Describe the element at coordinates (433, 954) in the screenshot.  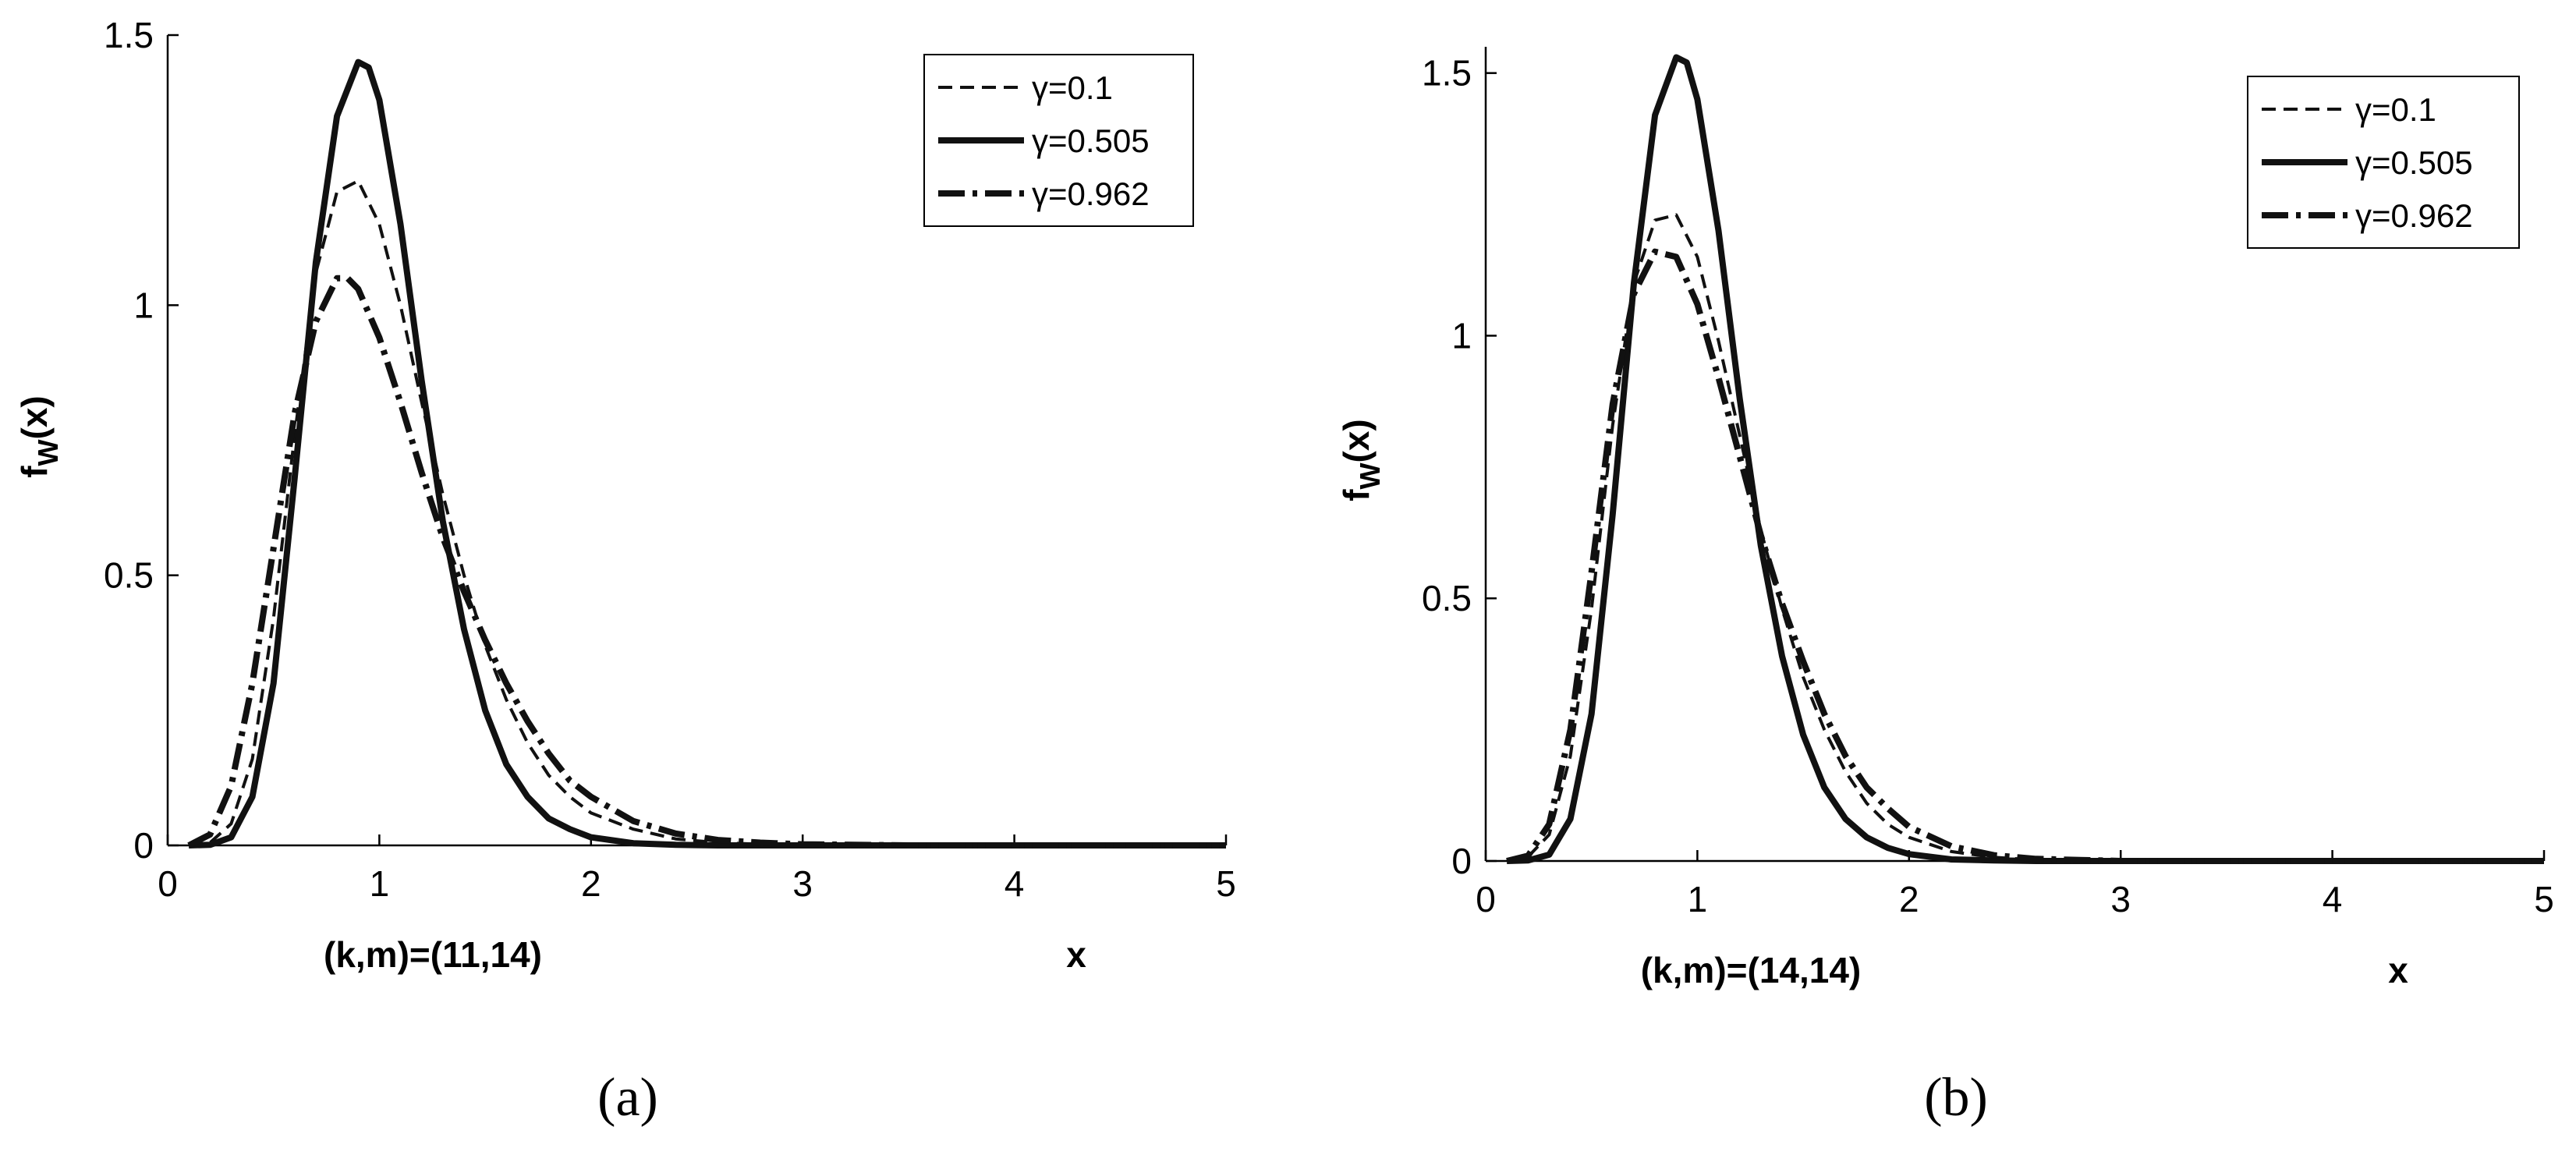
I see `x-axis-note: (k,m)=(11,14)` at that location.